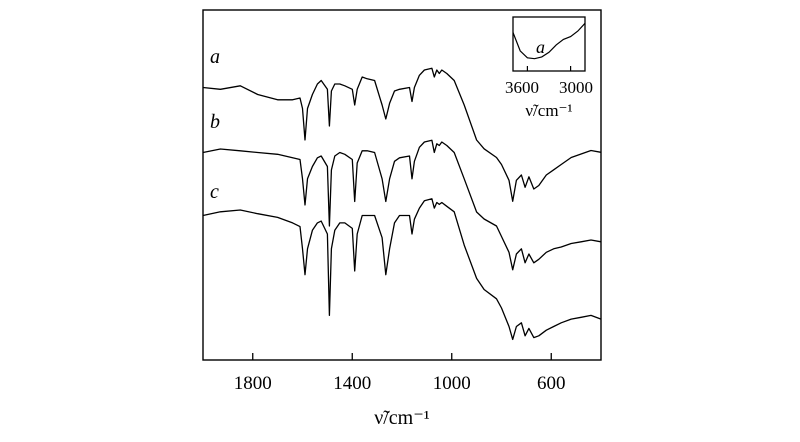 Image resolution: width=800 pixels, height=442 pixels. I want to click on x-axis: 1800 1400 1000 600, so click(400, 373).